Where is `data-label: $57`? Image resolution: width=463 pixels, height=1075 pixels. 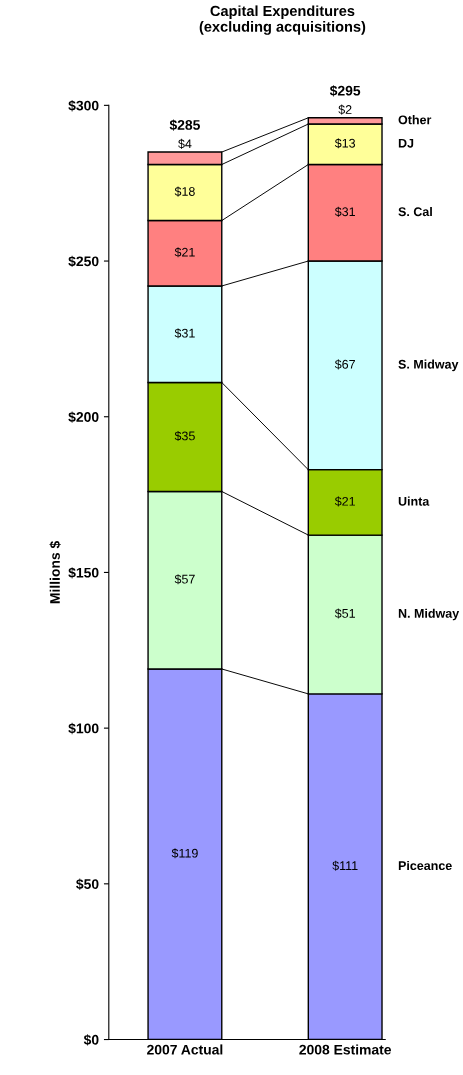
data-label: $57 is located at coordinates (184, 579).